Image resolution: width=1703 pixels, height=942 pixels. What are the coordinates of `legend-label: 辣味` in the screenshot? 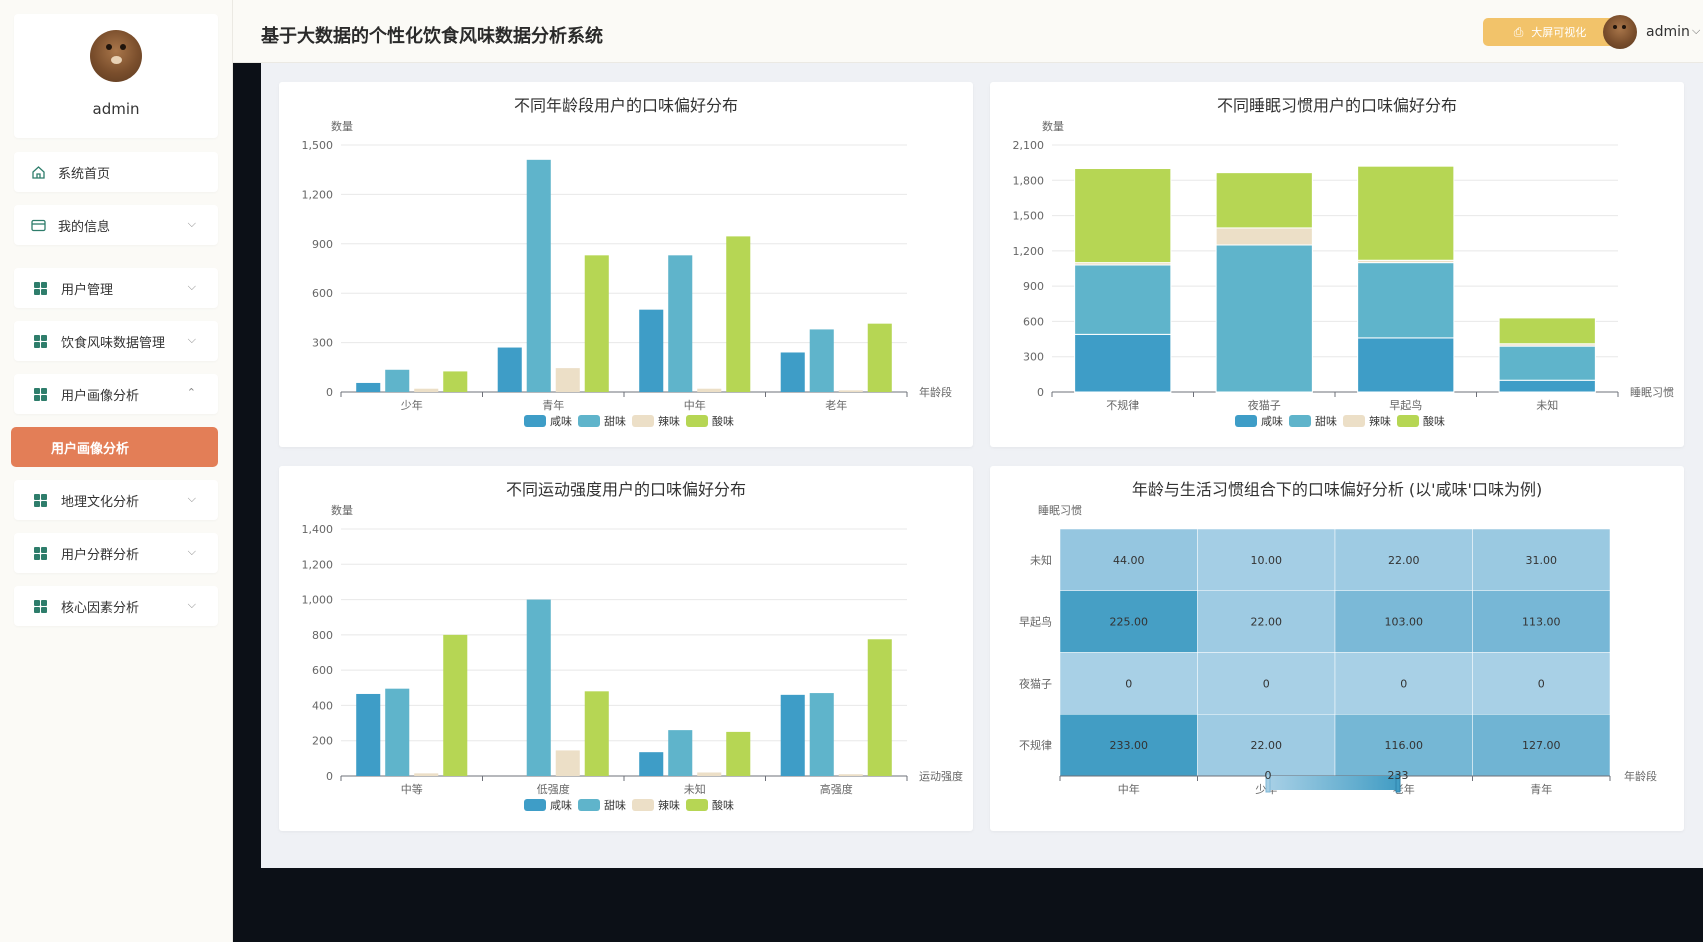 It's located at (1380, 421).